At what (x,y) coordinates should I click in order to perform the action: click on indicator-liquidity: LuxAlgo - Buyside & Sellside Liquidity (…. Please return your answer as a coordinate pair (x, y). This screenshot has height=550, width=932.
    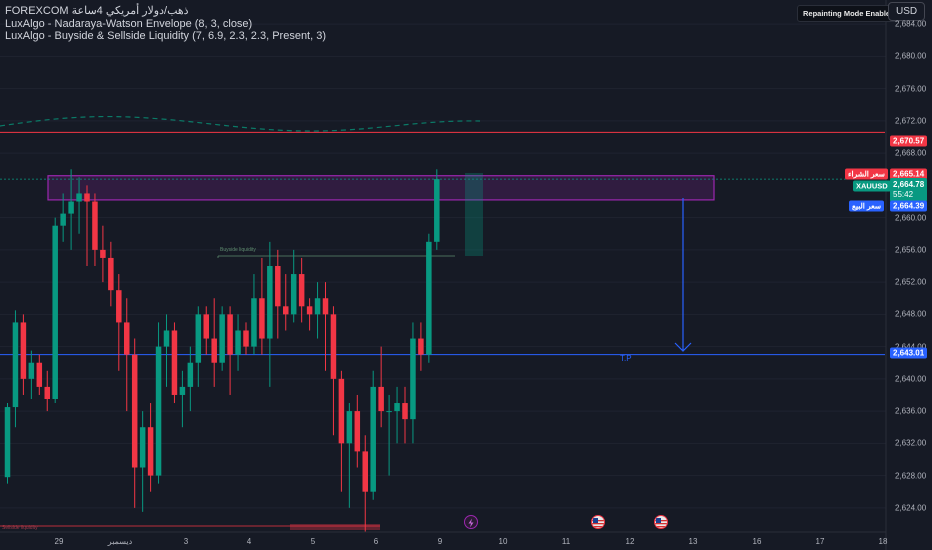
    Looking at the image, I should click on (166, 36).